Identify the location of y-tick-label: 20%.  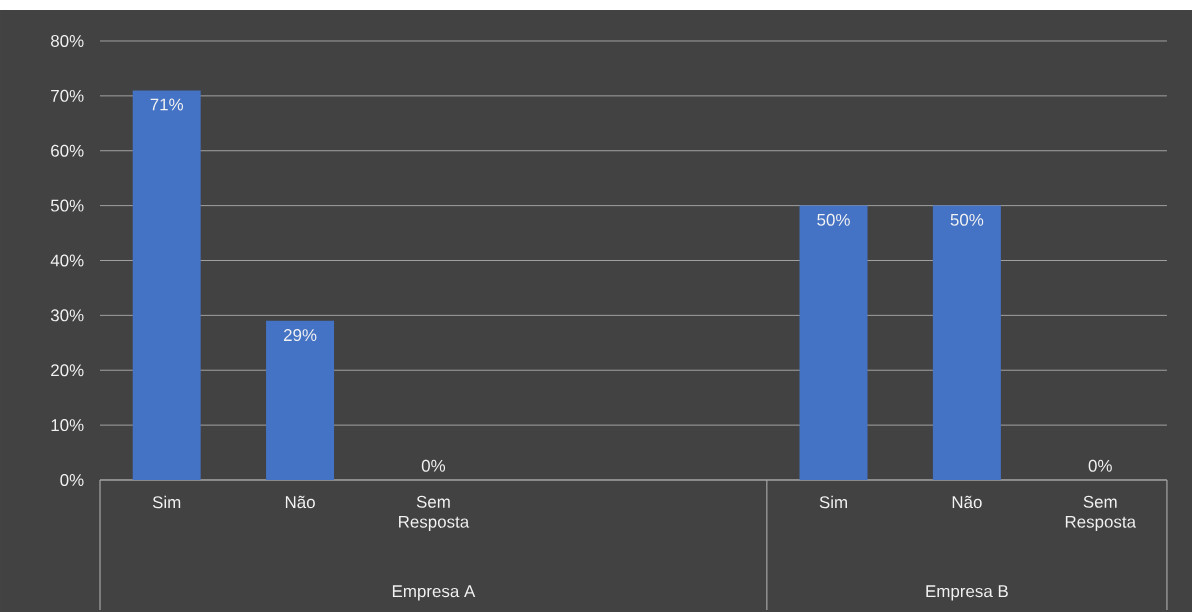
(67, 370).